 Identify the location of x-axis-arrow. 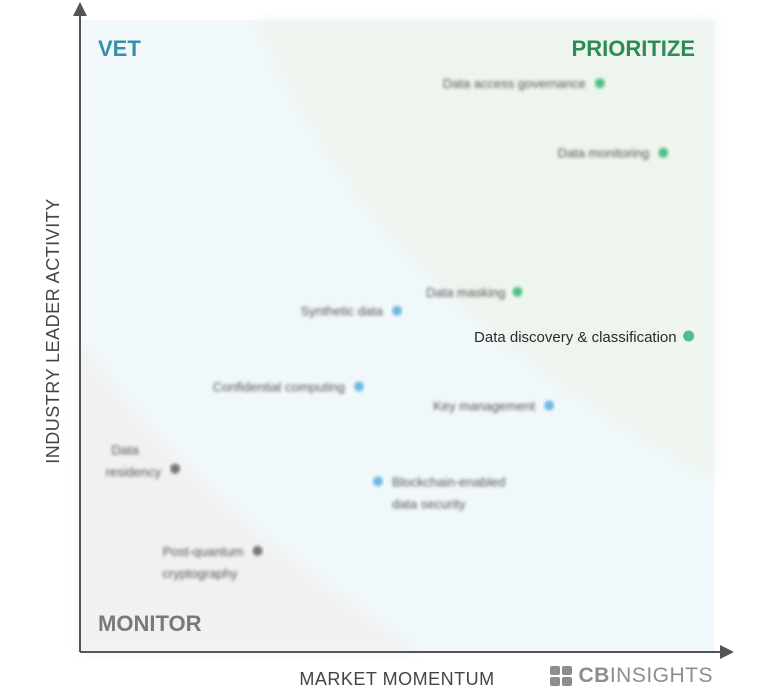
(727, 652).